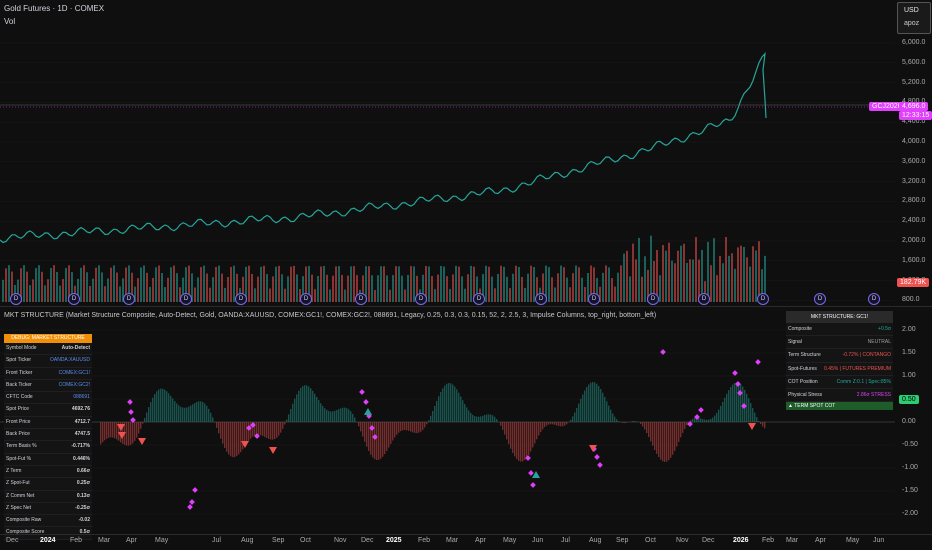 The height and width of the screenshot is (550, 932). Describe the element at coordinates (394, 540) in the screenshot. I see `date-axis-label: 2025` at that location.